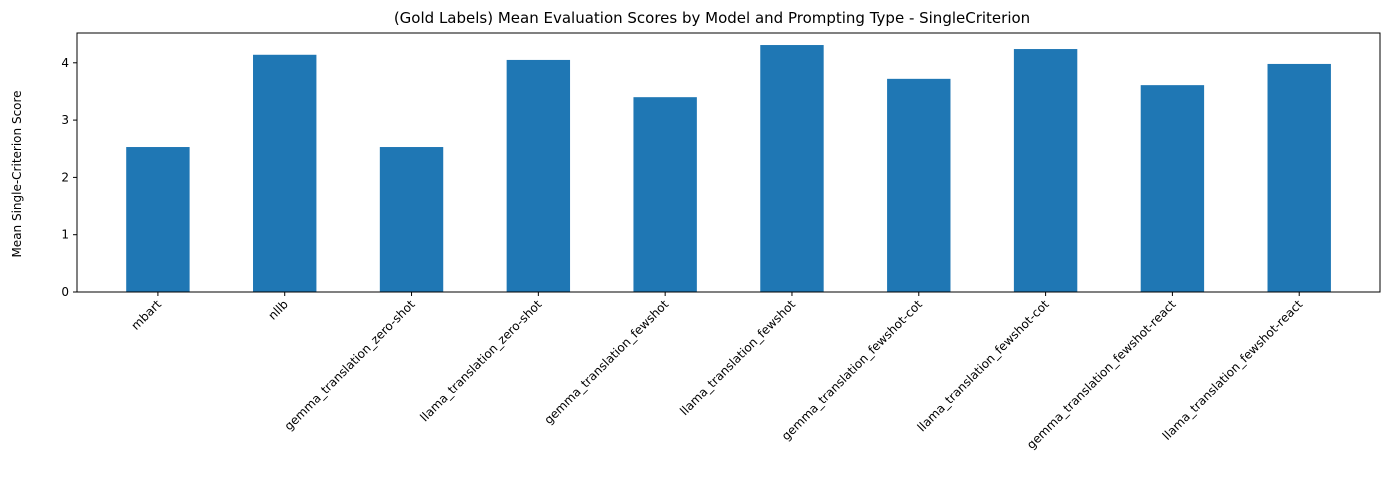  Describe the element at coordinates (146, 315) in the screenshot. I see `x-tick-label: mbart` at that location.